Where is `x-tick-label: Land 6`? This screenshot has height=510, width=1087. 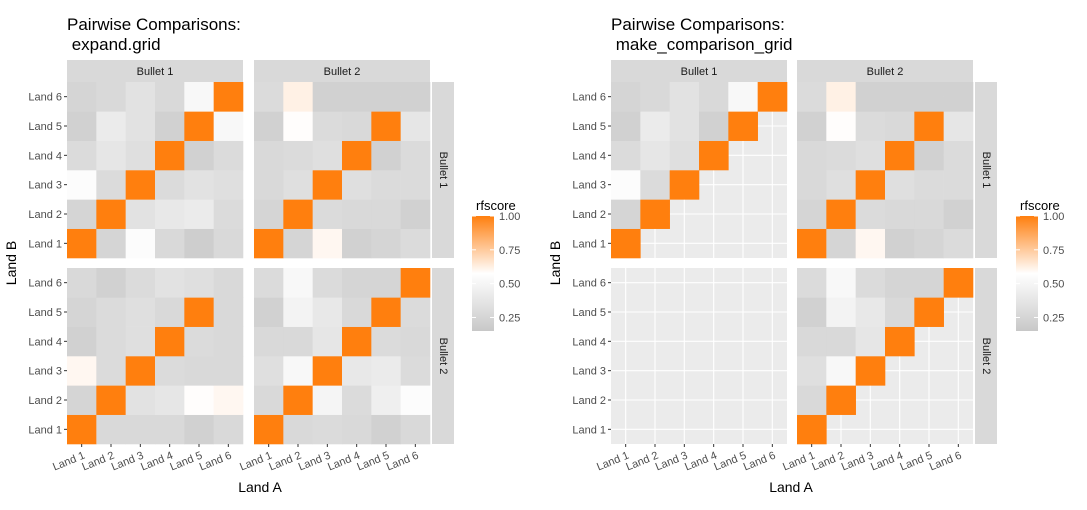 x-tick-label: Land 6 is located at coordinates (403, 462).